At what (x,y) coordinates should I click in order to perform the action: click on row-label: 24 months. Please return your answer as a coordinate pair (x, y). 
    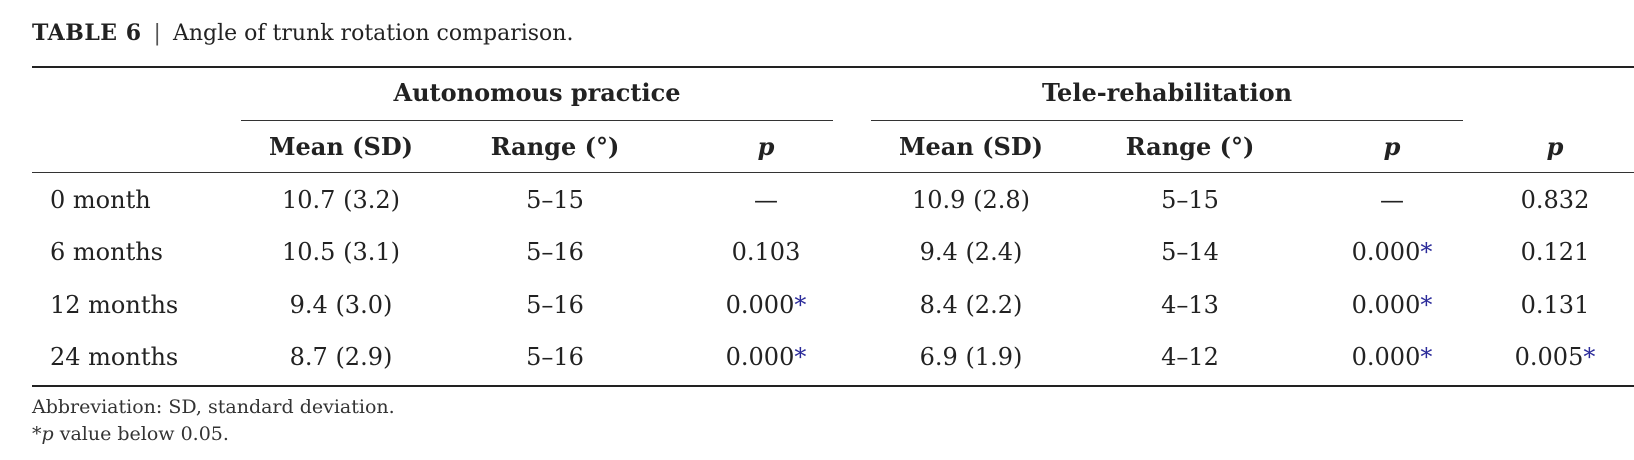
    Looking at the image, I should click on (114, 357).